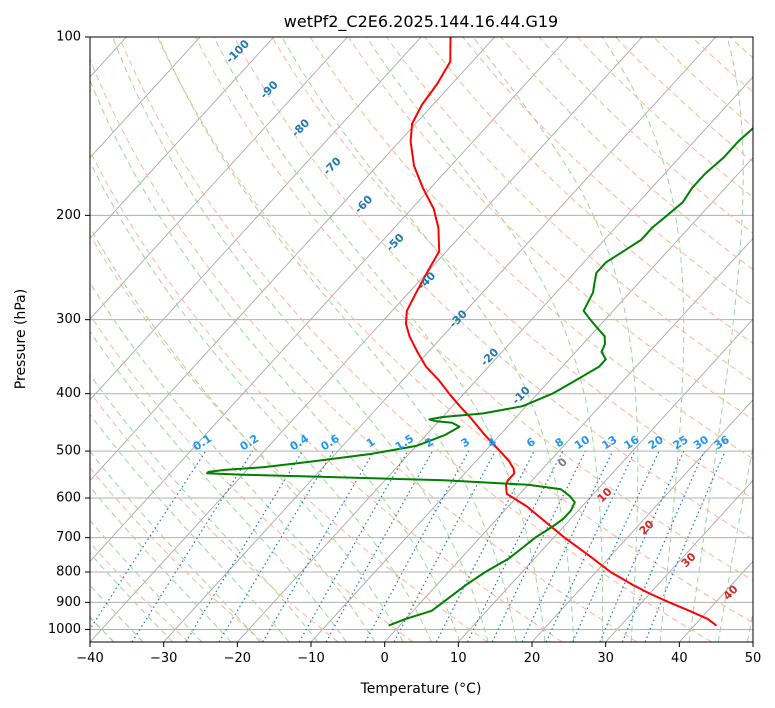  I want to click on x-tick-label: 50, so click(753, 658).